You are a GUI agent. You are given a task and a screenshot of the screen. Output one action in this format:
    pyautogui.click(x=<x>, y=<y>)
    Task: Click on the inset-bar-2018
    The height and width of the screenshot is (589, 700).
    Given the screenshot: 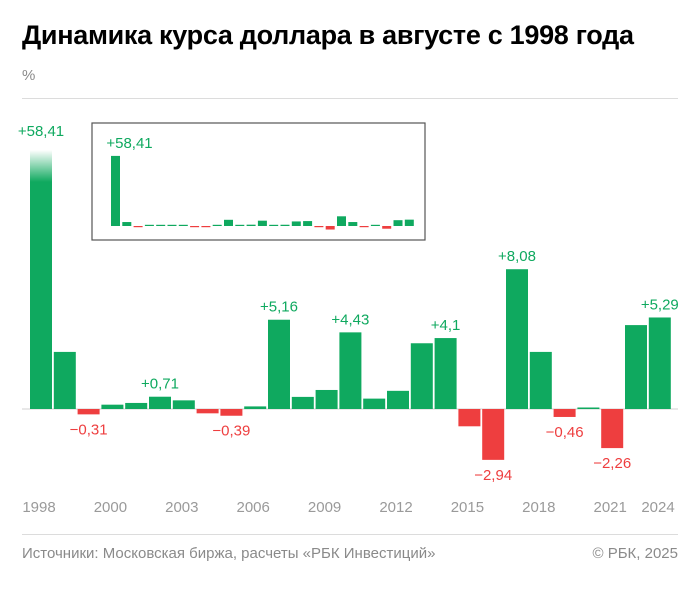 What is the action you would take?
    pyautogui.click(x=341, y=221)
    